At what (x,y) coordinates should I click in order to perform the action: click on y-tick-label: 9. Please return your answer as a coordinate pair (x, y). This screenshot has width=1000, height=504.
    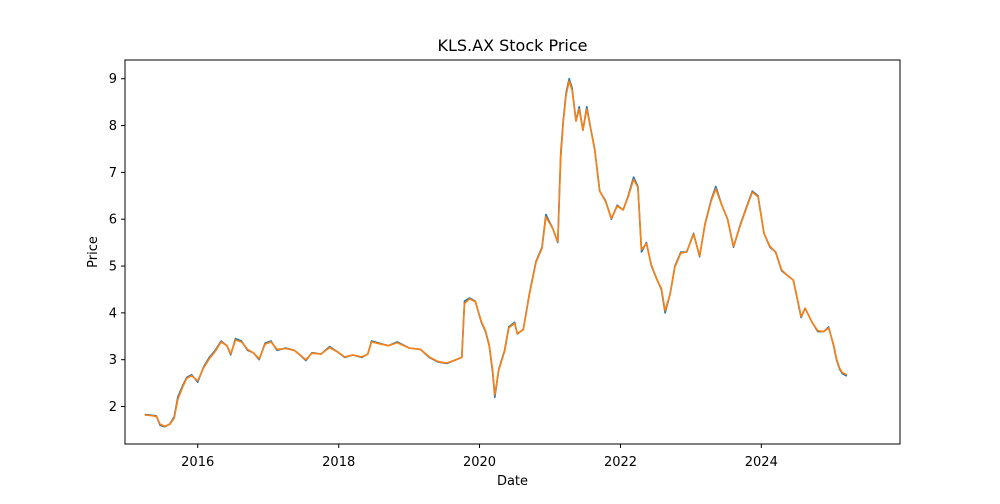
    Looking at the image, I should click on (113, 79).